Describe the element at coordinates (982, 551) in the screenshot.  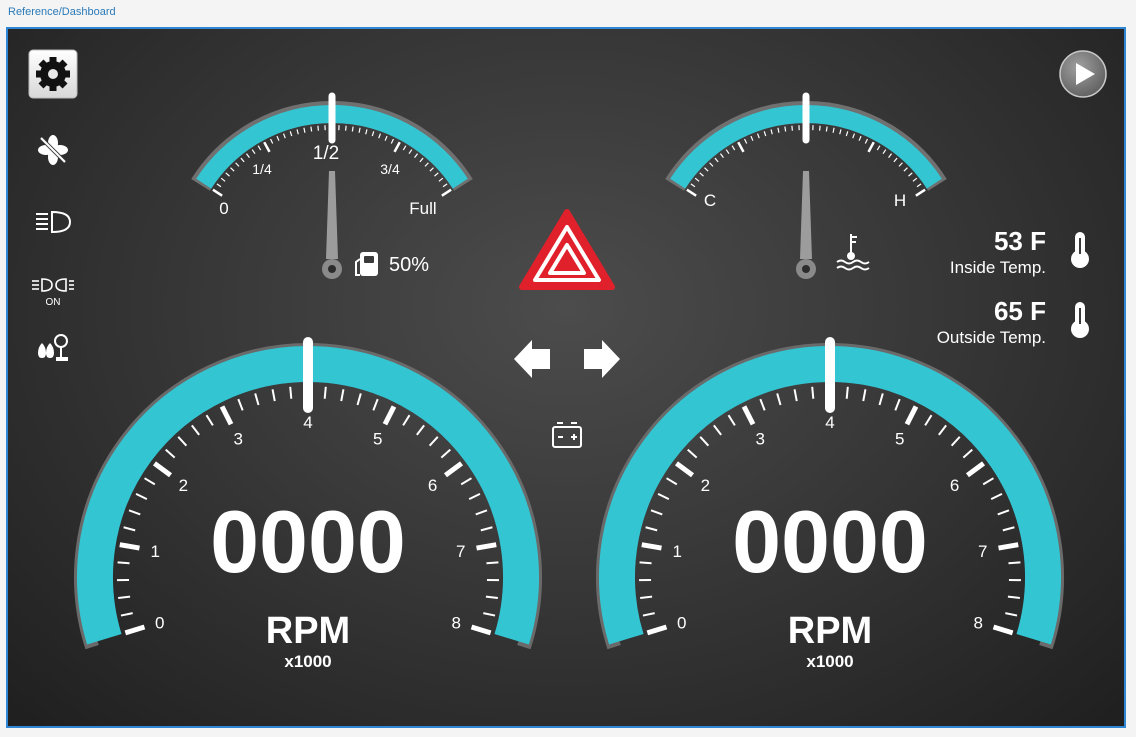
I see `rpm-right-tick-label: 7` at that location.